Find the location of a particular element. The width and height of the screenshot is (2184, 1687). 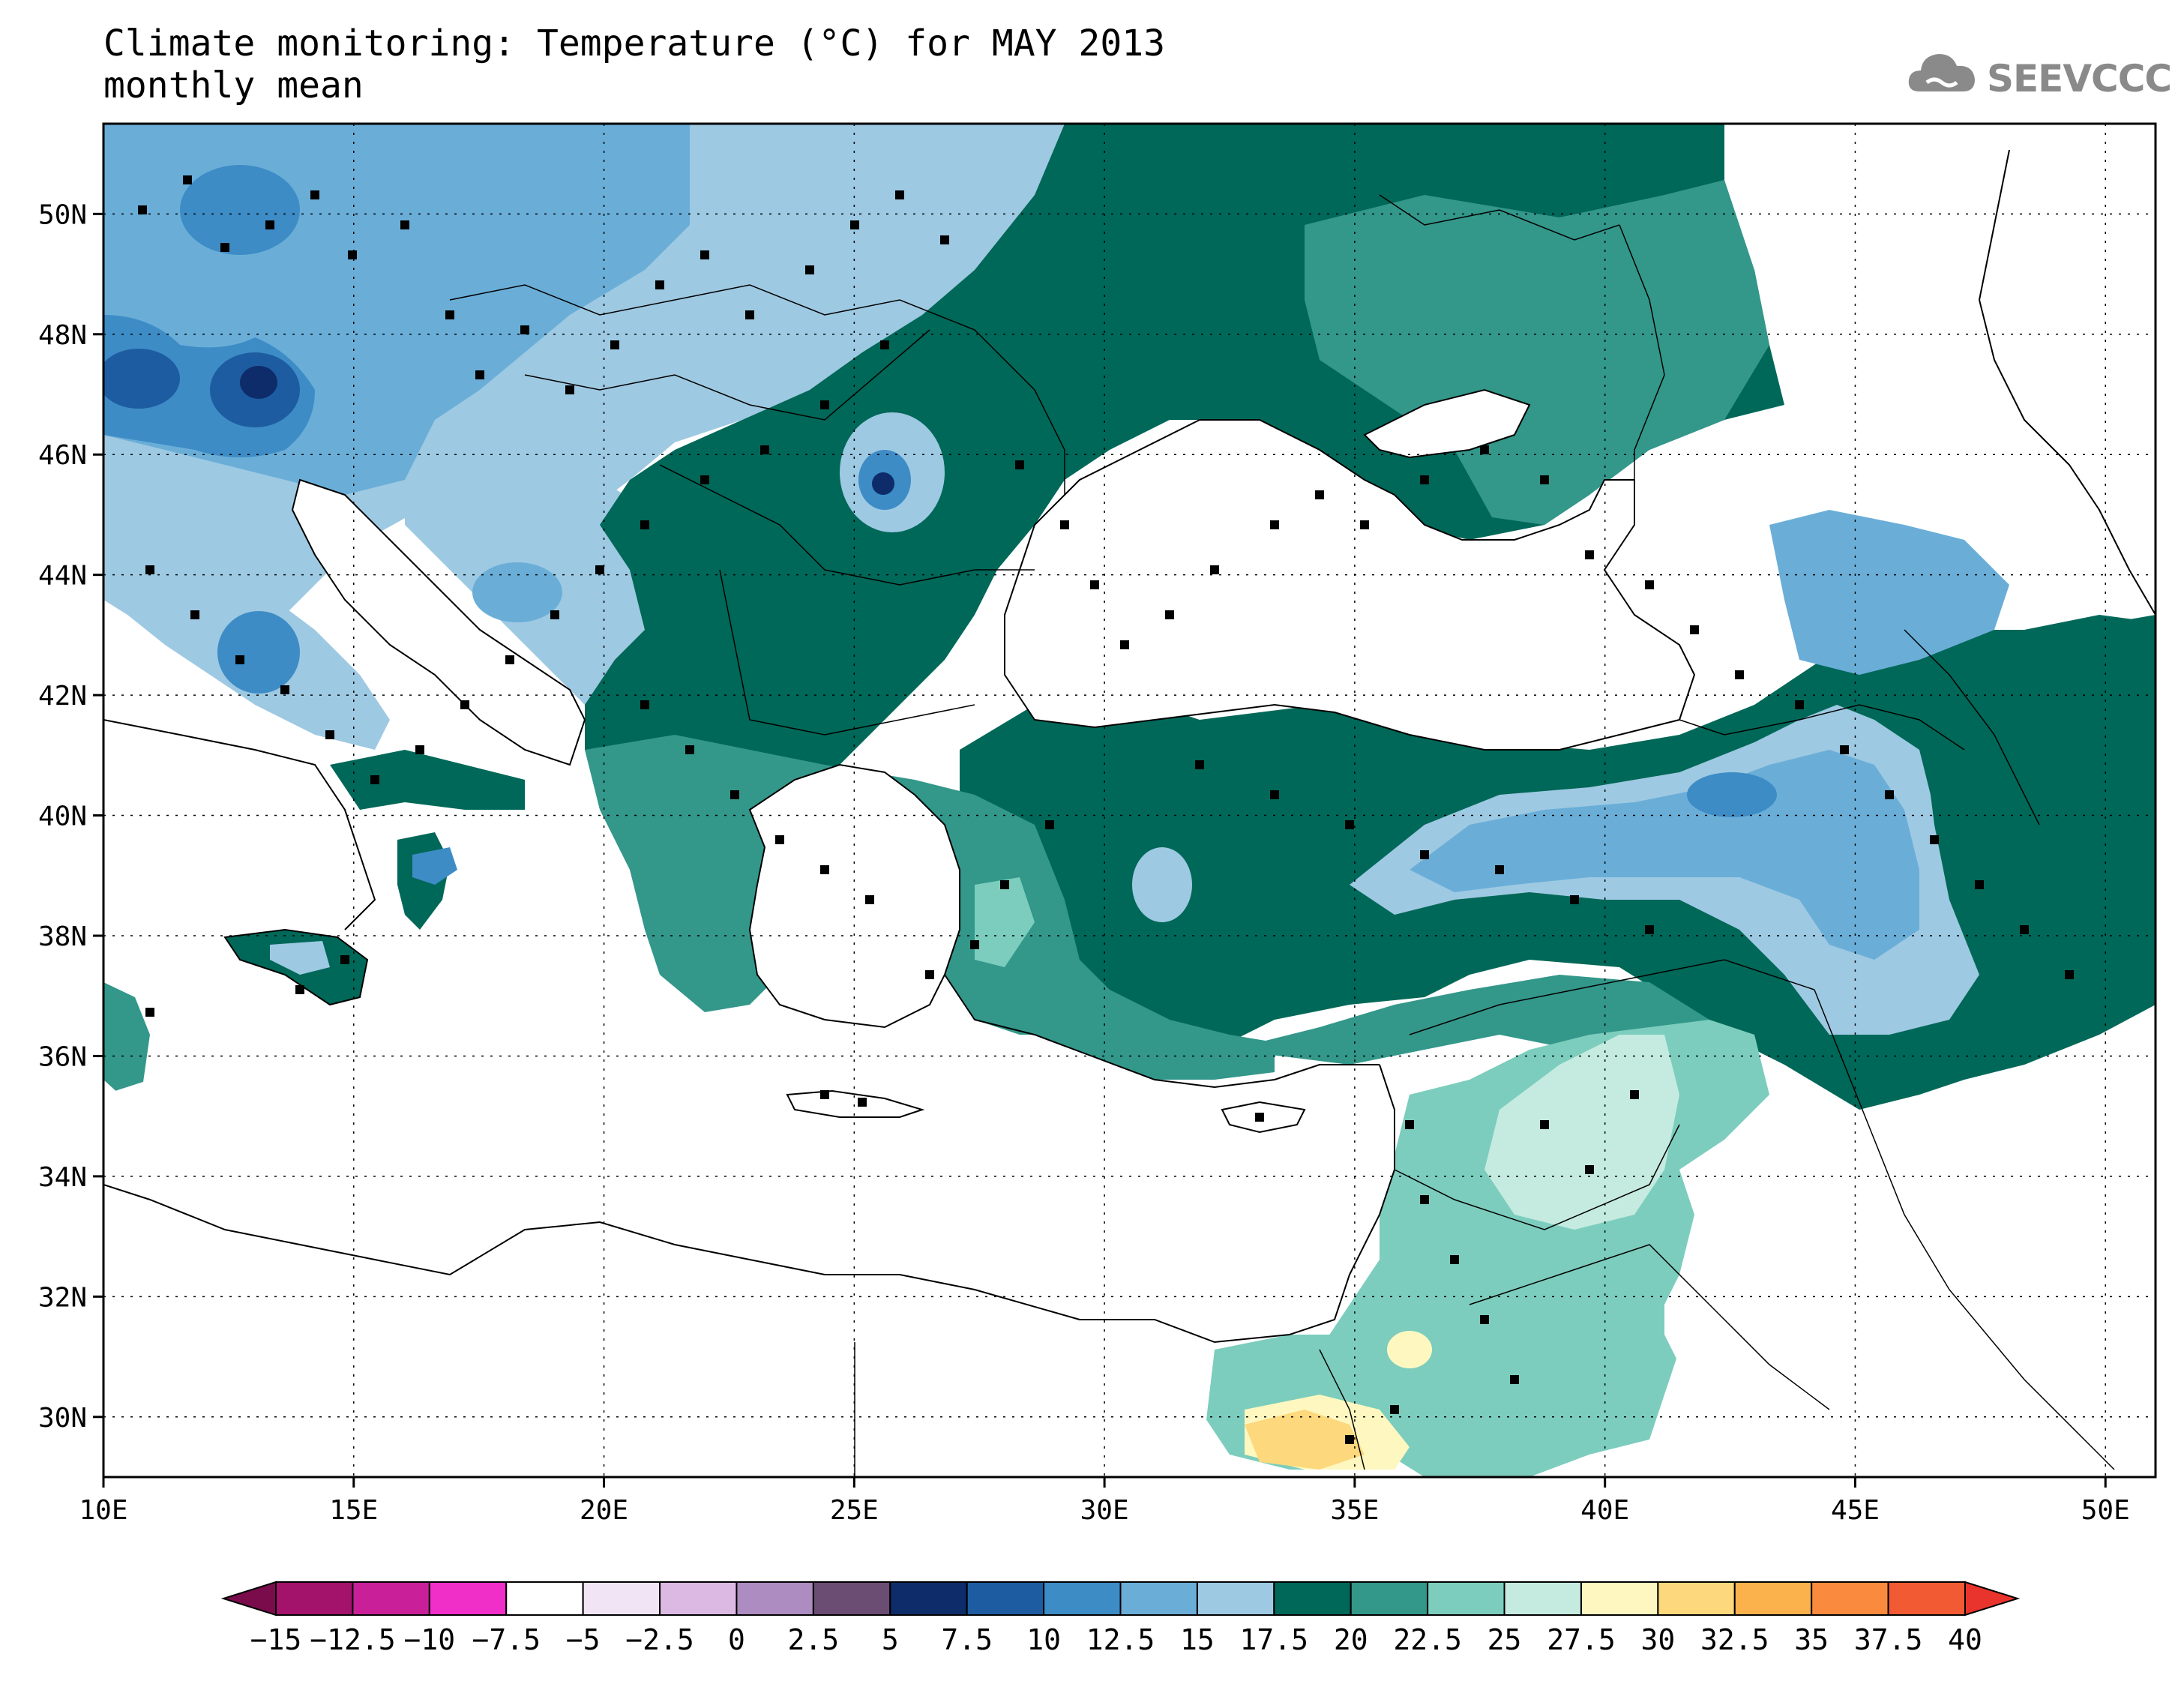

colorbar-label: −10 is located at coordinates (429, 1639).